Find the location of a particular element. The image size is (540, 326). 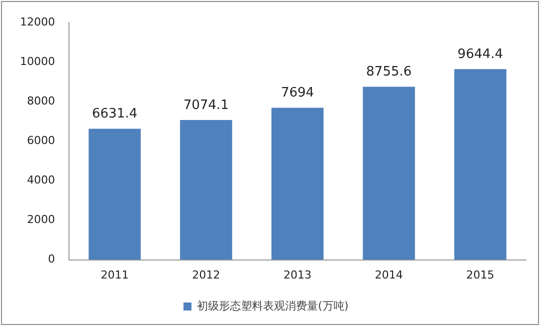

x-tick-label: 2011 is located at coordinates (114, 275).